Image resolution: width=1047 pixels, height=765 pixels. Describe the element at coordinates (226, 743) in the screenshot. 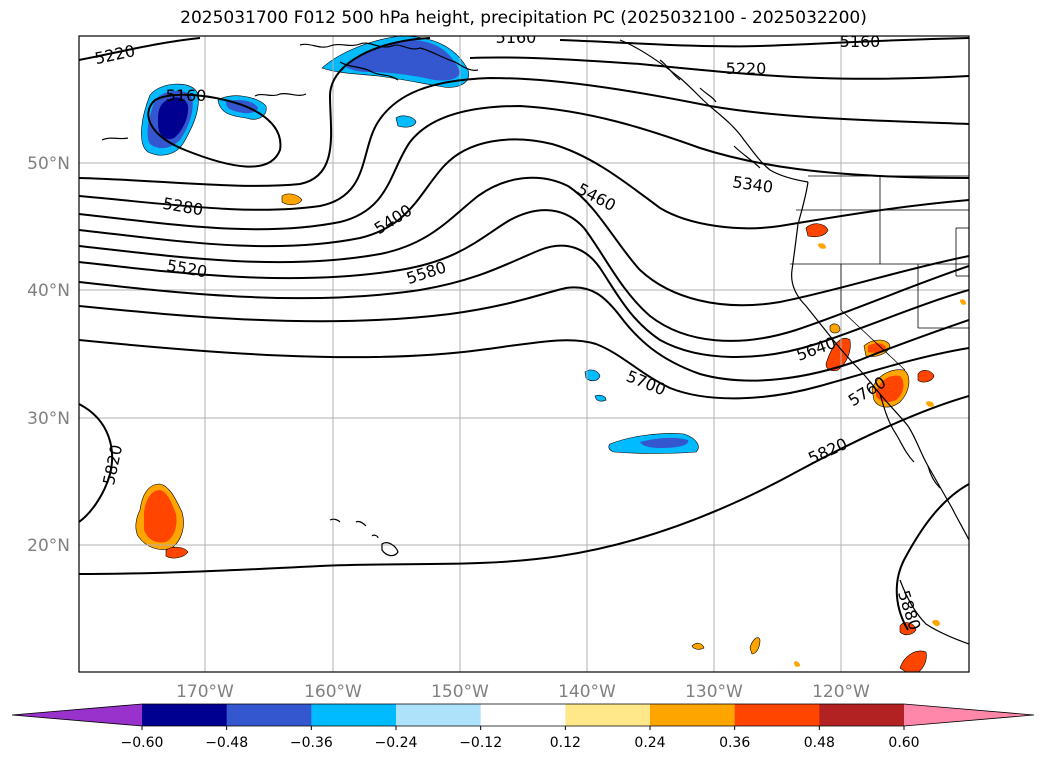

I see `colorbar-tick-label: −0.48` at that location.